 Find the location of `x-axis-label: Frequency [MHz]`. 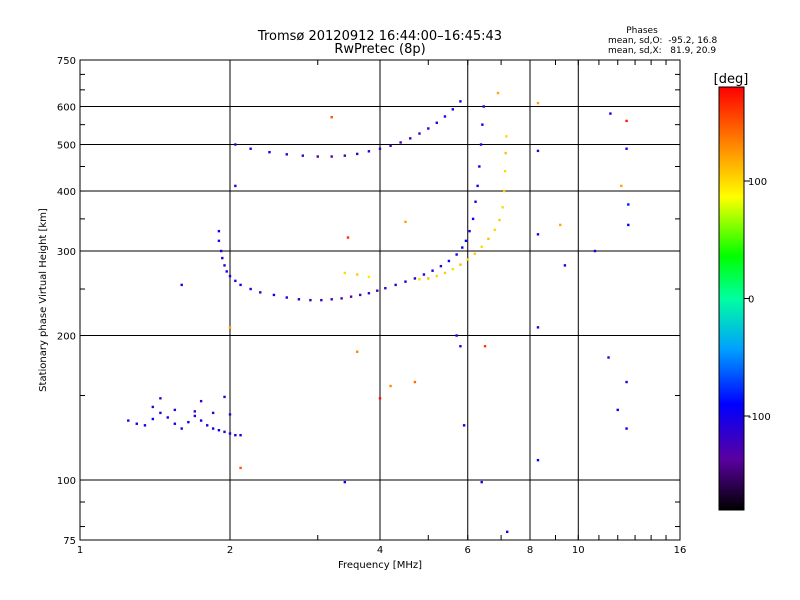

x-axis-label: Frequency [MHz] is located at coordinates (380, 565).